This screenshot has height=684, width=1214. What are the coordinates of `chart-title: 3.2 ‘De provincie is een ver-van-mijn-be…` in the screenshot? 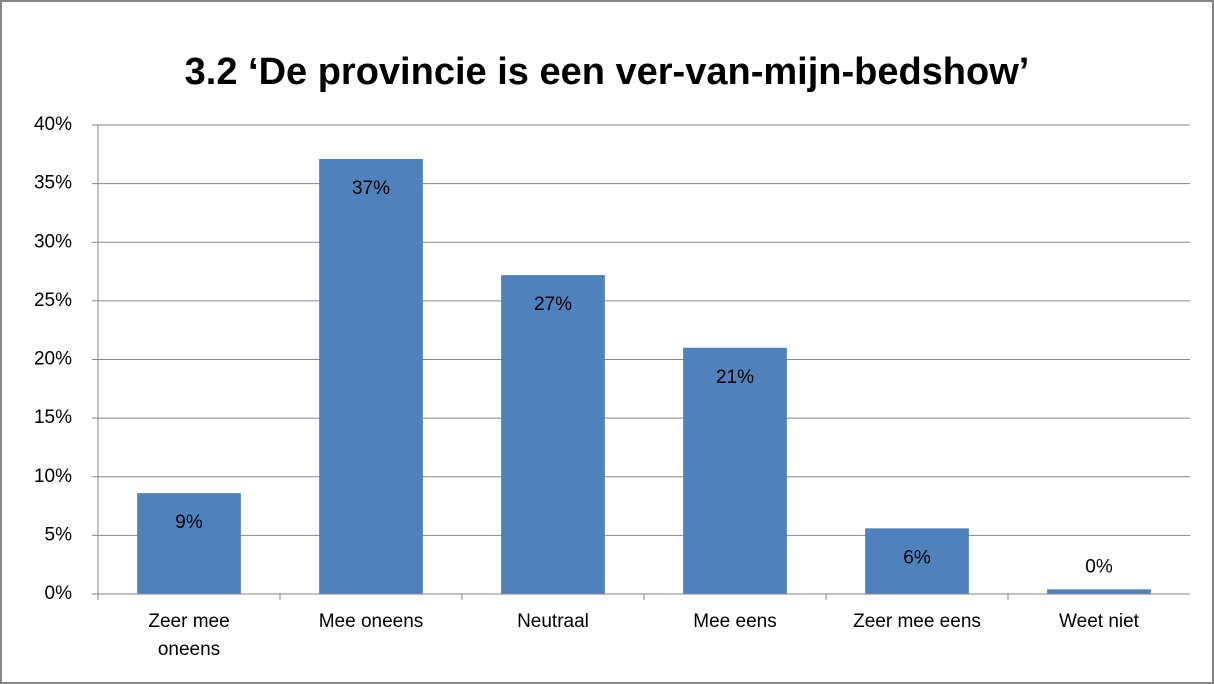 It's located at (607, 72).